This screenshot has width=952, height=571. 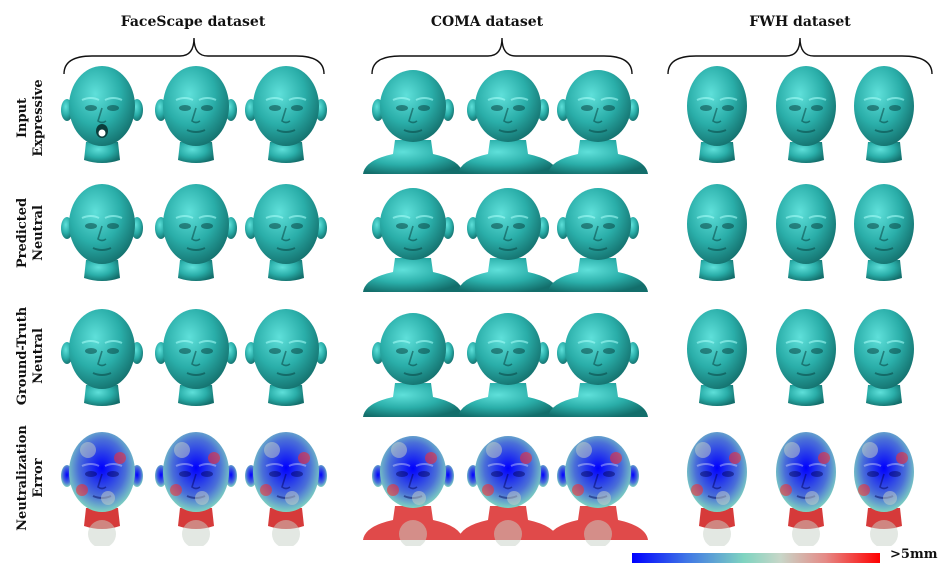 I want to click on brace-coma, so click(x=502, y=56).